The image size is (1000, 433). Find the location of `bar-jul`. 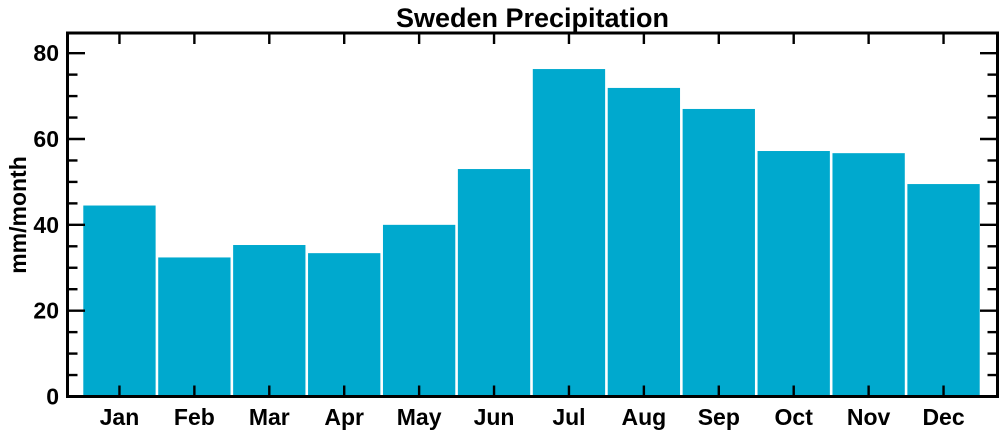

bar-jul is located at coordinates (569, 233).